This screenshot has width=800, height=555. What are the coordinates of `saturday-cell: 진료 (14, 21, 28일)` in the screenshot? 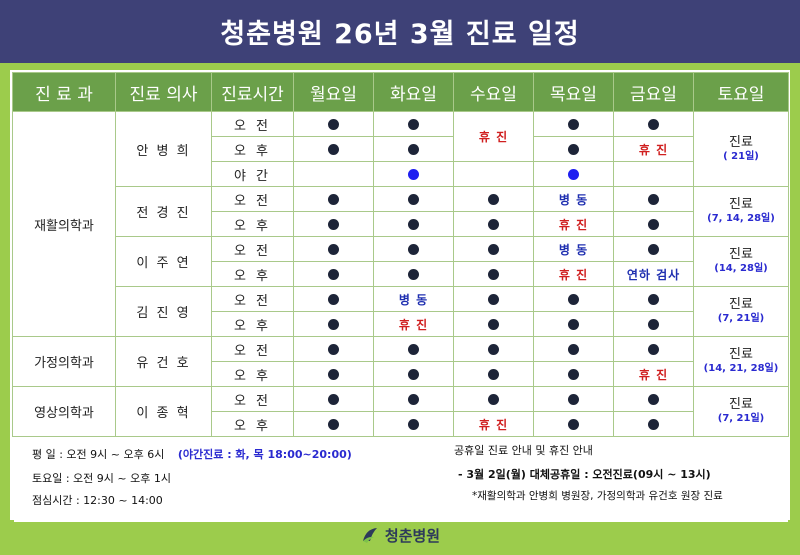 It's located at (741, 361).